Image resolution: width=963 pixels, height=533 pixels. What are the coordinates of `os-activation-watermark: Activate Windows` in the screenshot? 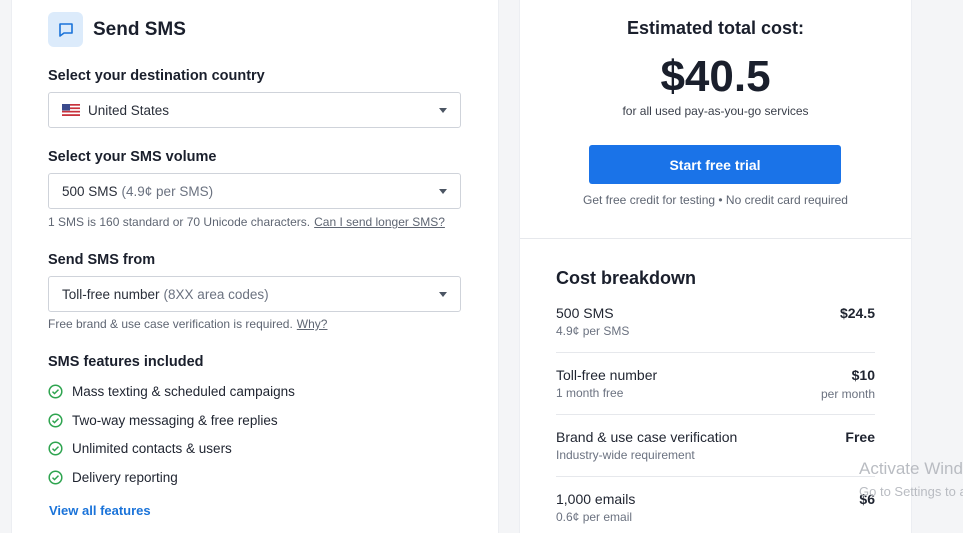 It's located at (911, 468).